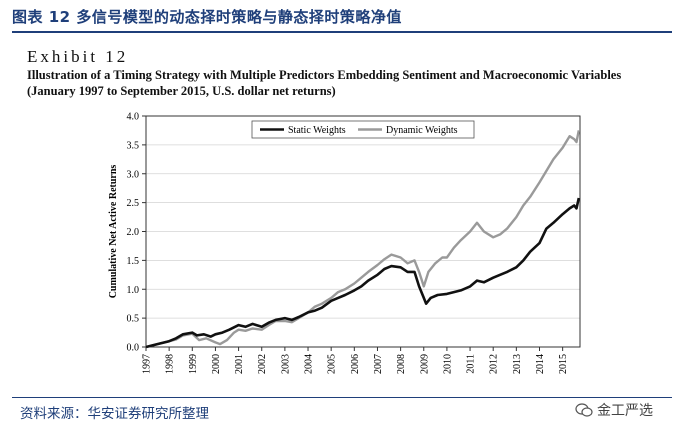 The width and height of the screenshot is (686, 443). Describe the element at coordinates (625, 411) in the screenshot. I see `watermark-text: 金工严选` at that location.